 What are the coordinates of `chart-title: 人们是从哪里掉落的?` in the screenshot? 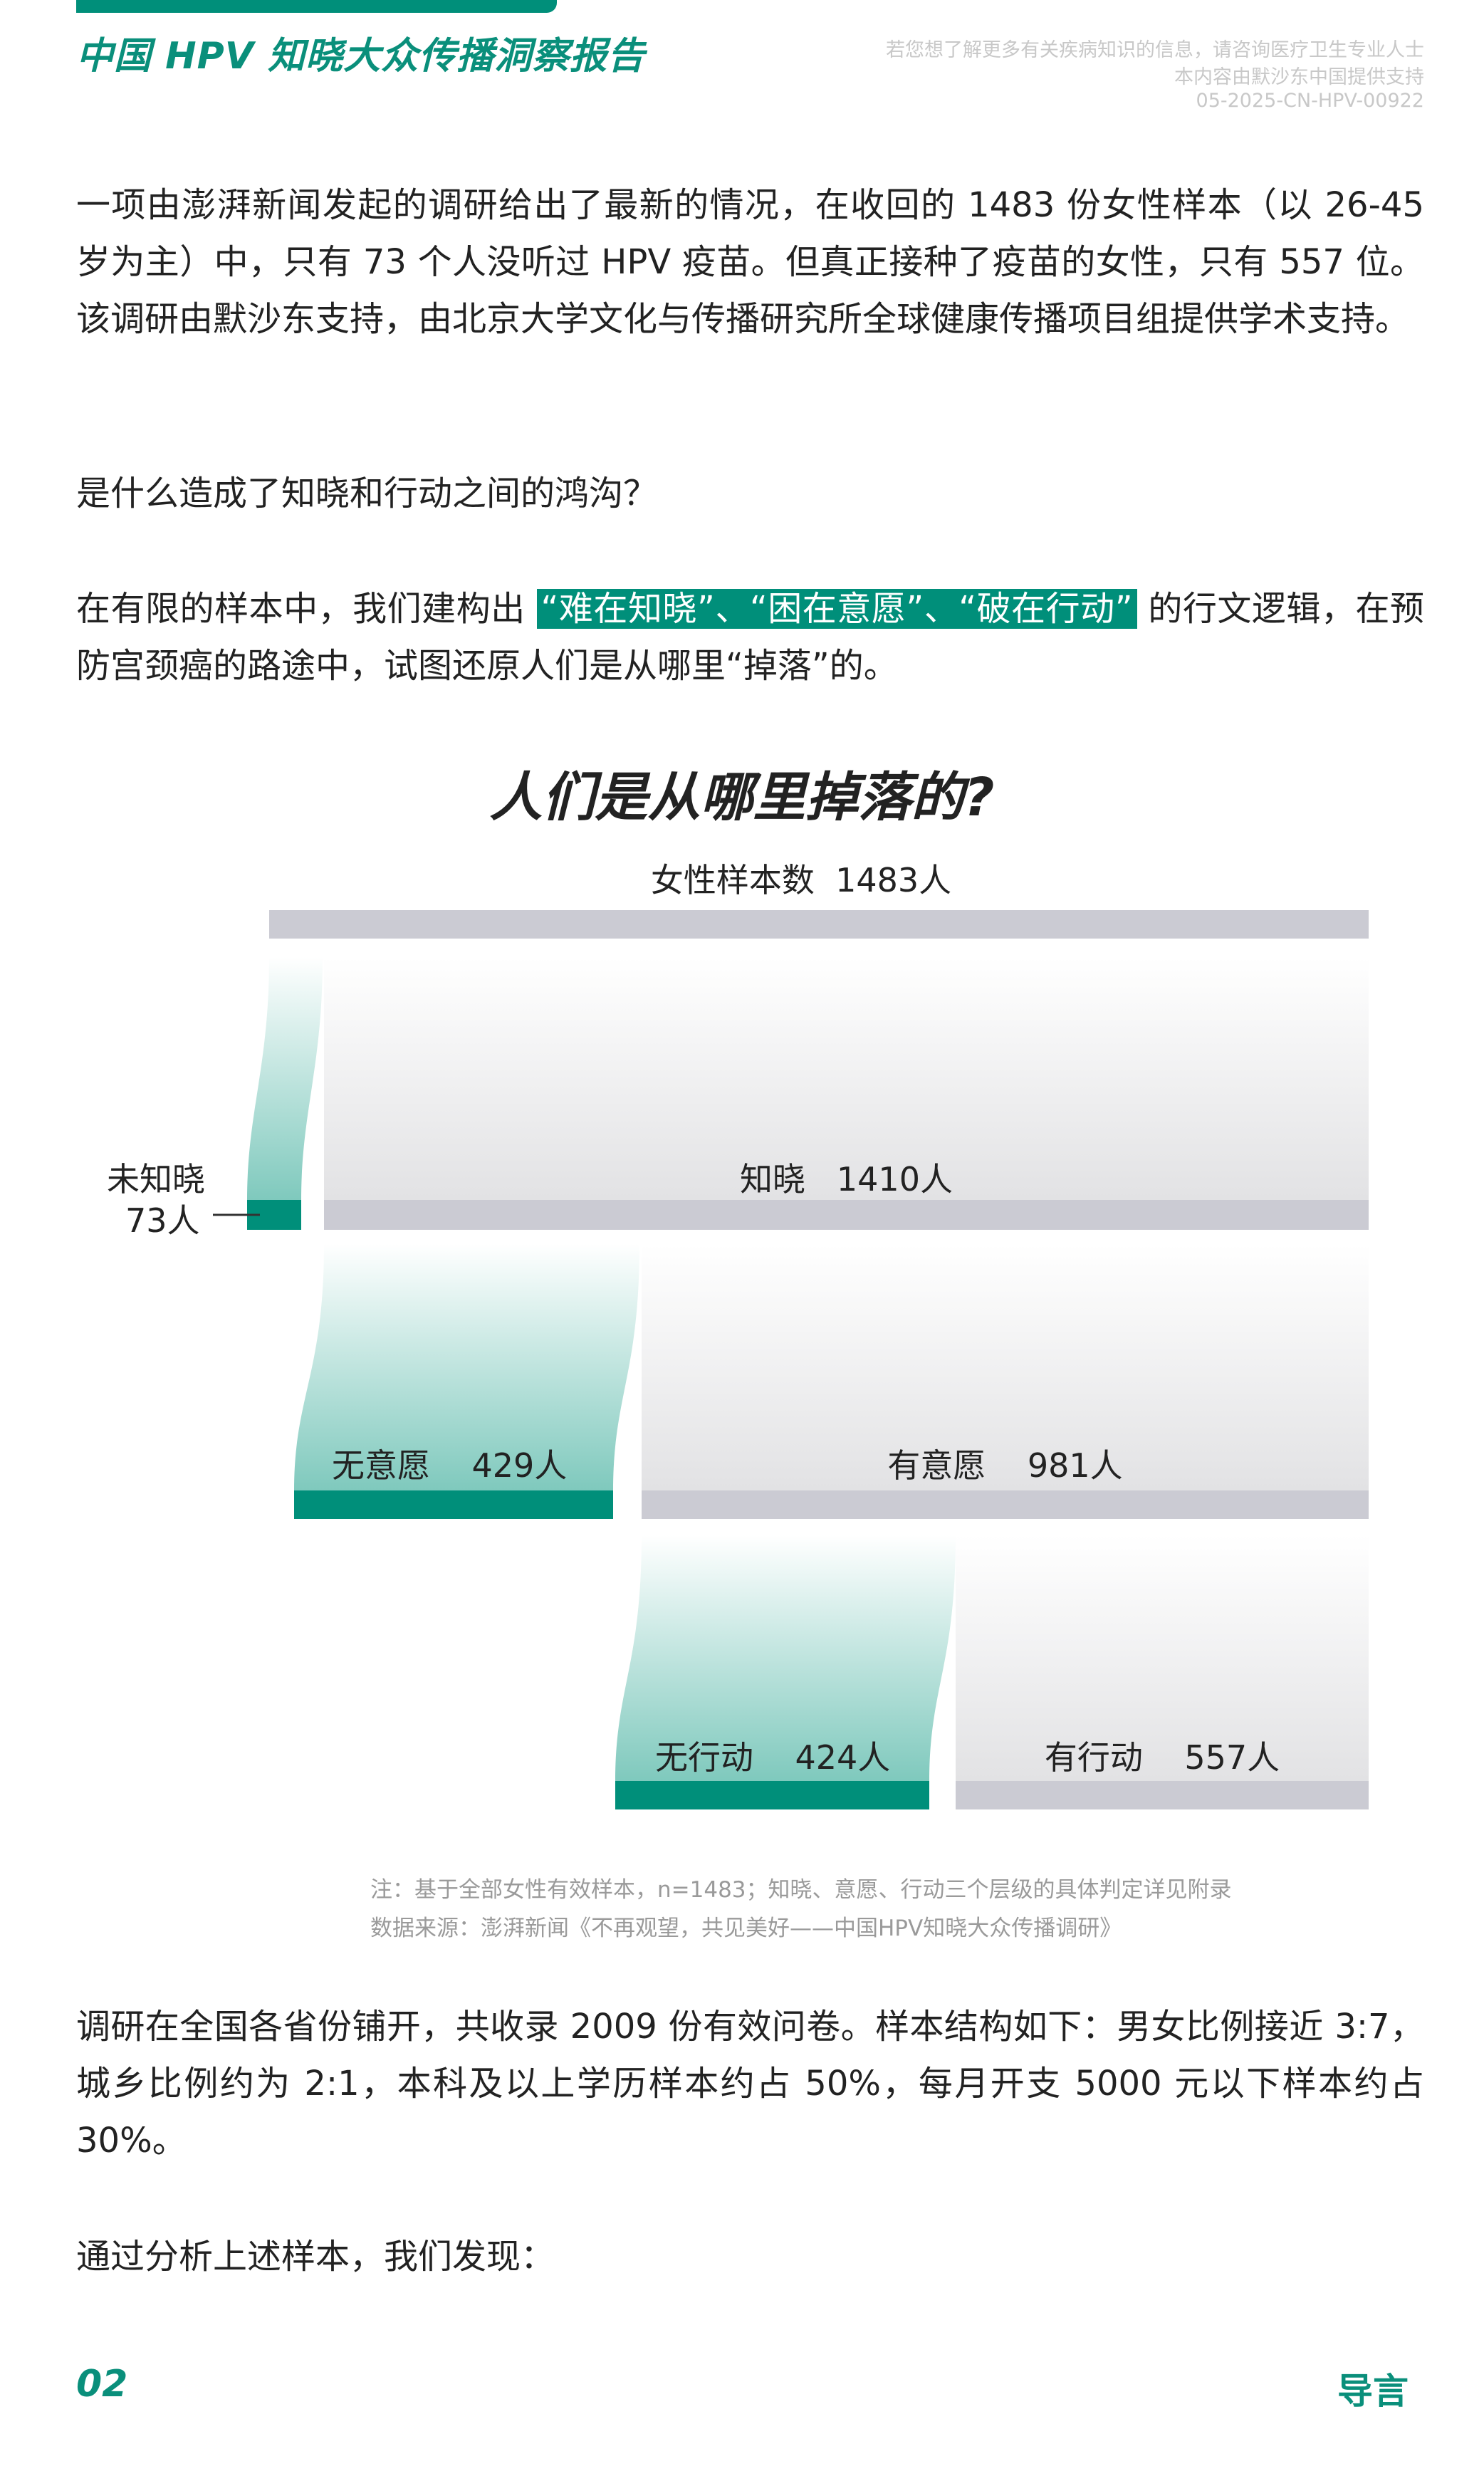 It's located at (742, 797).